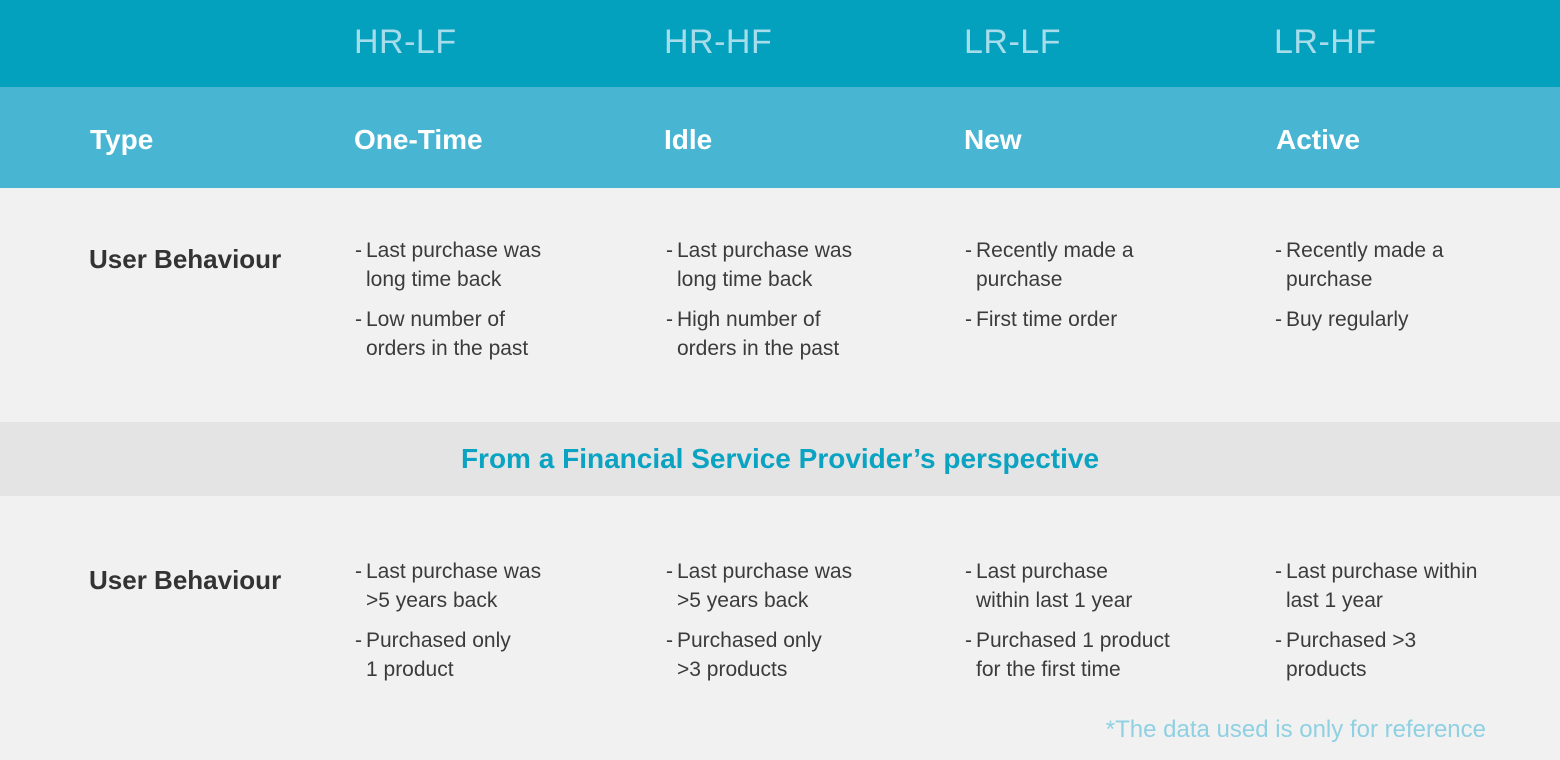 The image size is (1560, 760). I want to click on segment-code-hr-lf: HR-LF, so click(405, 42).